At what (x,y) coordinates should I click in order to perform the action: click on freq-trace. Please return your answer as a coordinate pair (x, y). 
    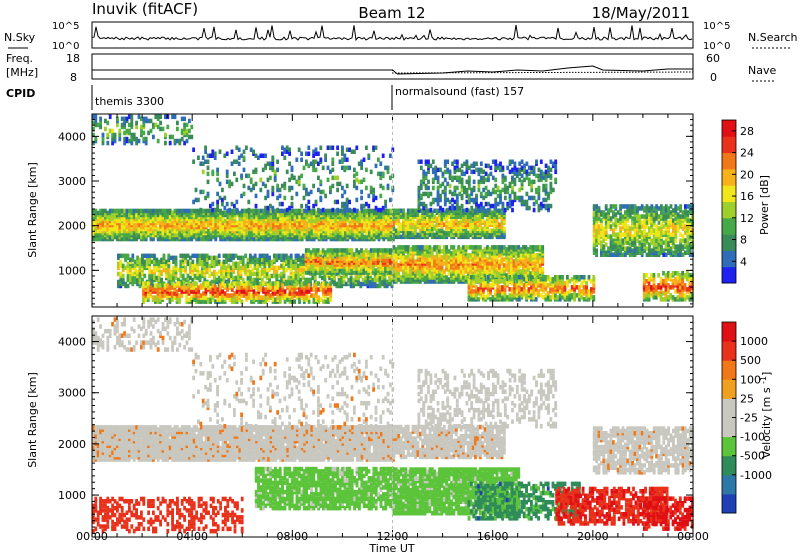
    Looking at the image, I should click on (392, 70).